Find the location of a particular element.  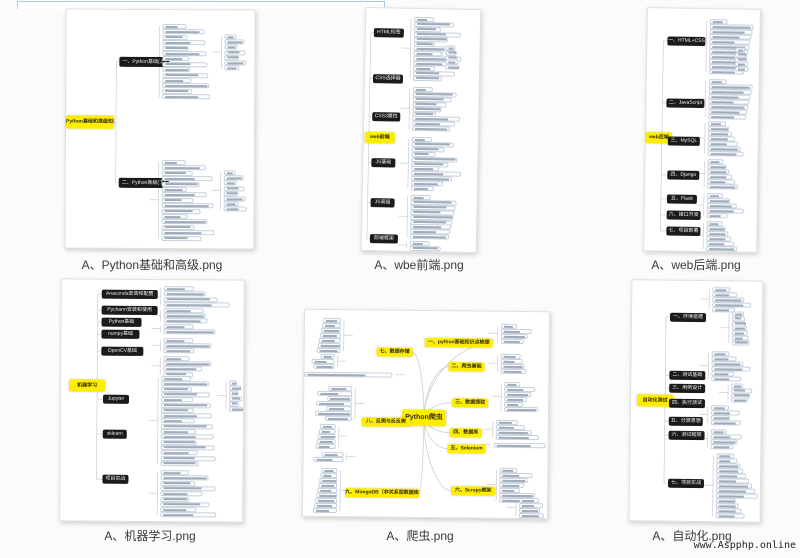

file-caption-web-frontend: A、wbe前端.png is located at coordinates (419, 265).